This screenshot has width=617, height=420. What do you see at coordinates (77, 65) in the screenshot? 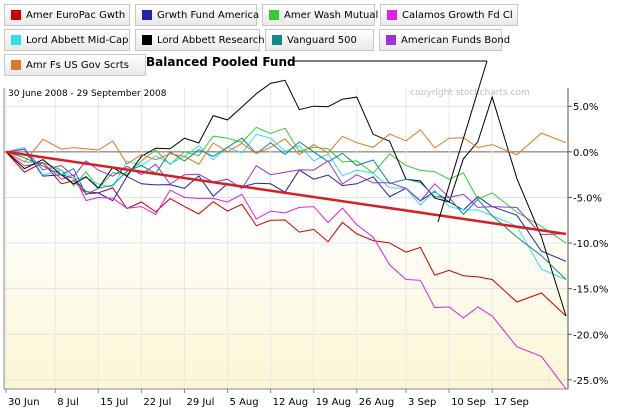
I see `legend-label: Amr Fs US Gov Scrts` at bounding box center [77, 65].